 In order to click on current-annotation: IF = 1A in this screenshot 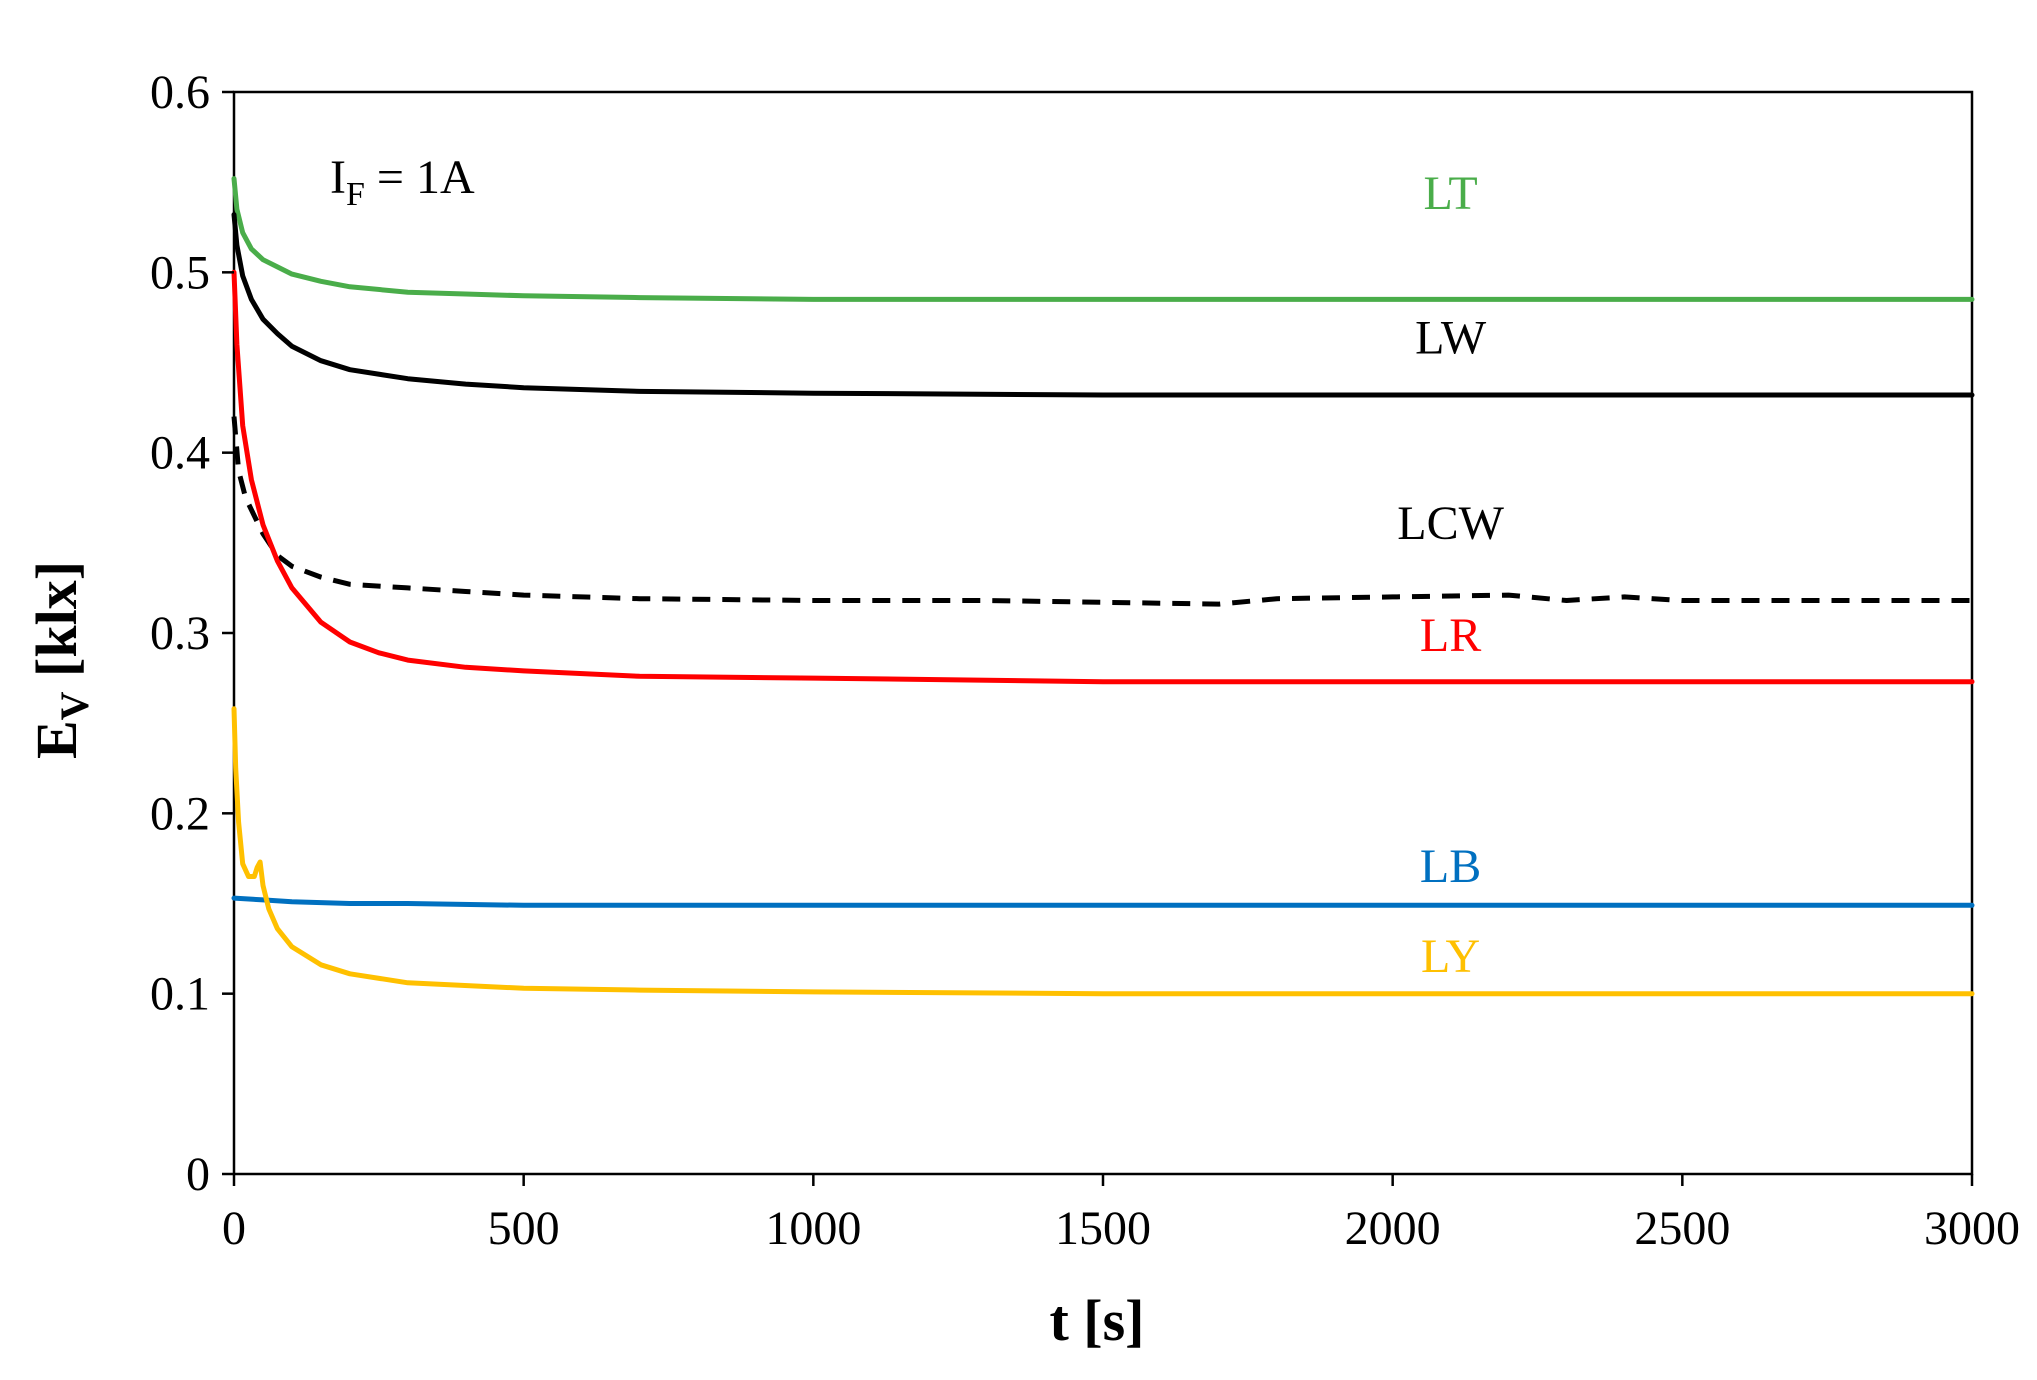, I will do `click(402, 182)`.